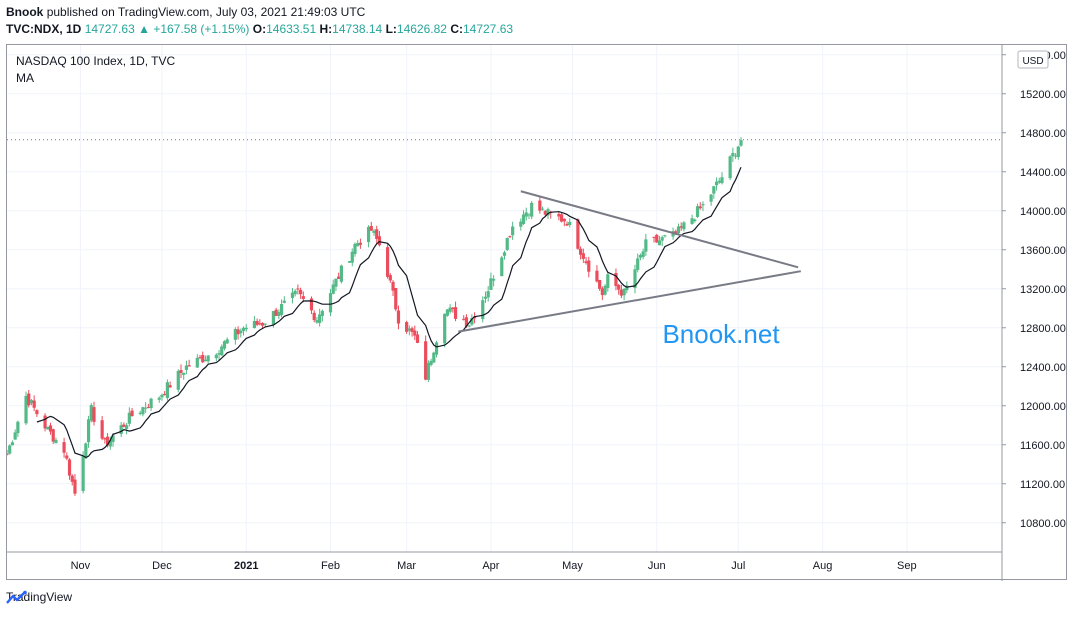 This screenshot has height=617, width=1073. I want to click on low-value: 14626.82, so click(421, 29).